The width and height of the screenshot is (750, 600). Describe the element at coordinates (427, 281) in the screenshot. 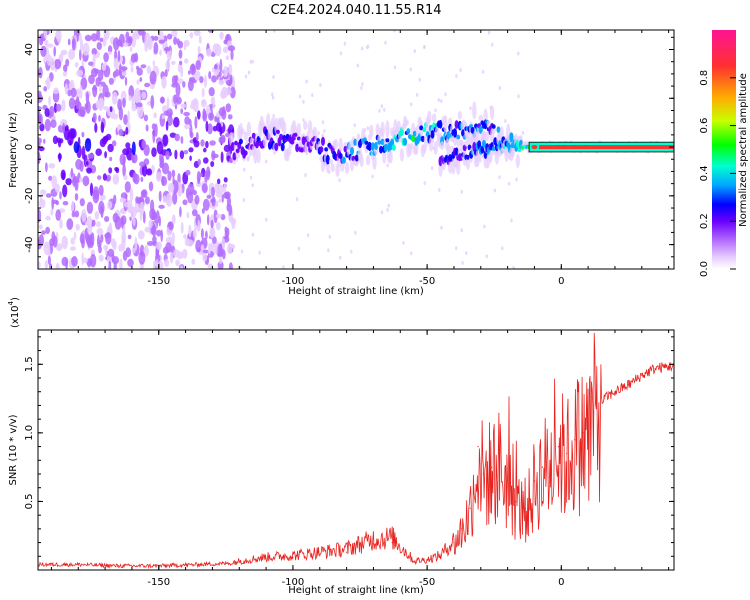

I see `x-tick-label: -50` at that location.